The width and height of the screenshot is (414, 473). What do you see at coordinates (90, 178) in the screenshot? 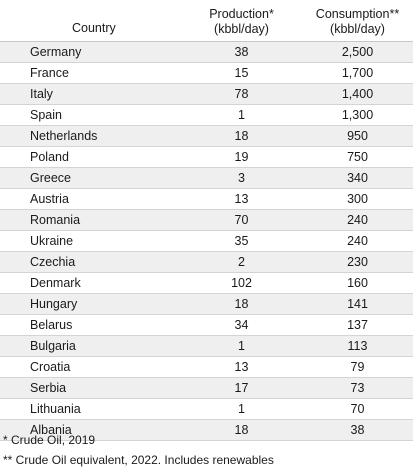
I see `country-cell: Greece` at bounding box center [90, 178].